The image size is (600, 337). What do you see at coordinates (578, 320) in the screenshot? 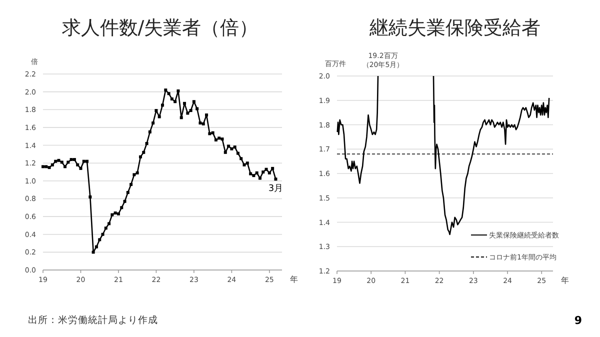
I see `text: 9` at bounding box center [578, 320].